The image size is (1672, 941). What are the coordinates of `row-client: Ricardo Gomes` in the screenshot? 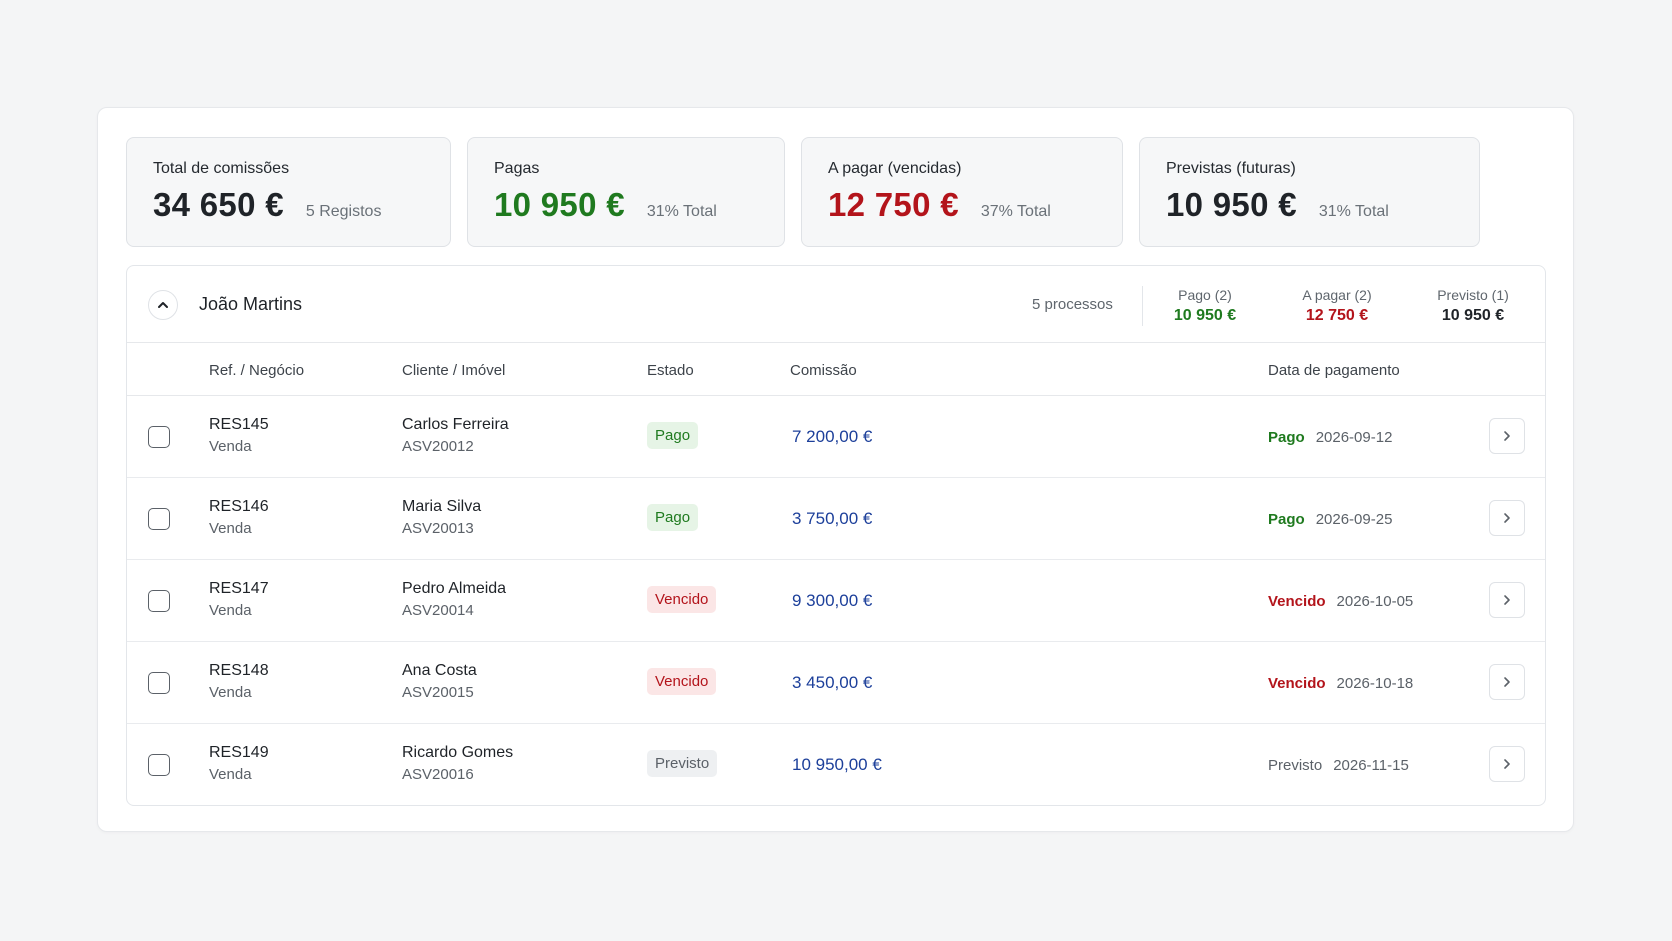 It's located at (458, 752).